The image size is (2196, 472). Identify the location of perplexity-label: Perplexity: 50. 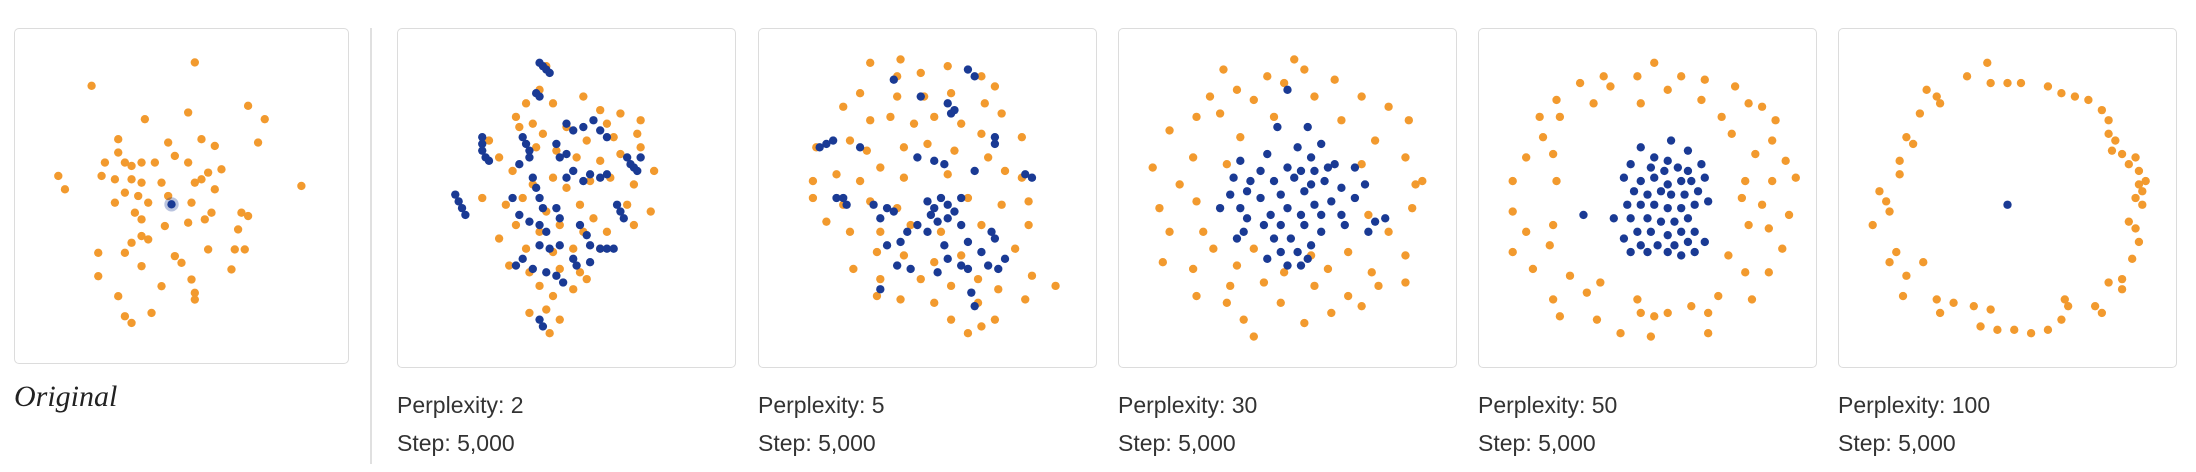
(1548, 405).